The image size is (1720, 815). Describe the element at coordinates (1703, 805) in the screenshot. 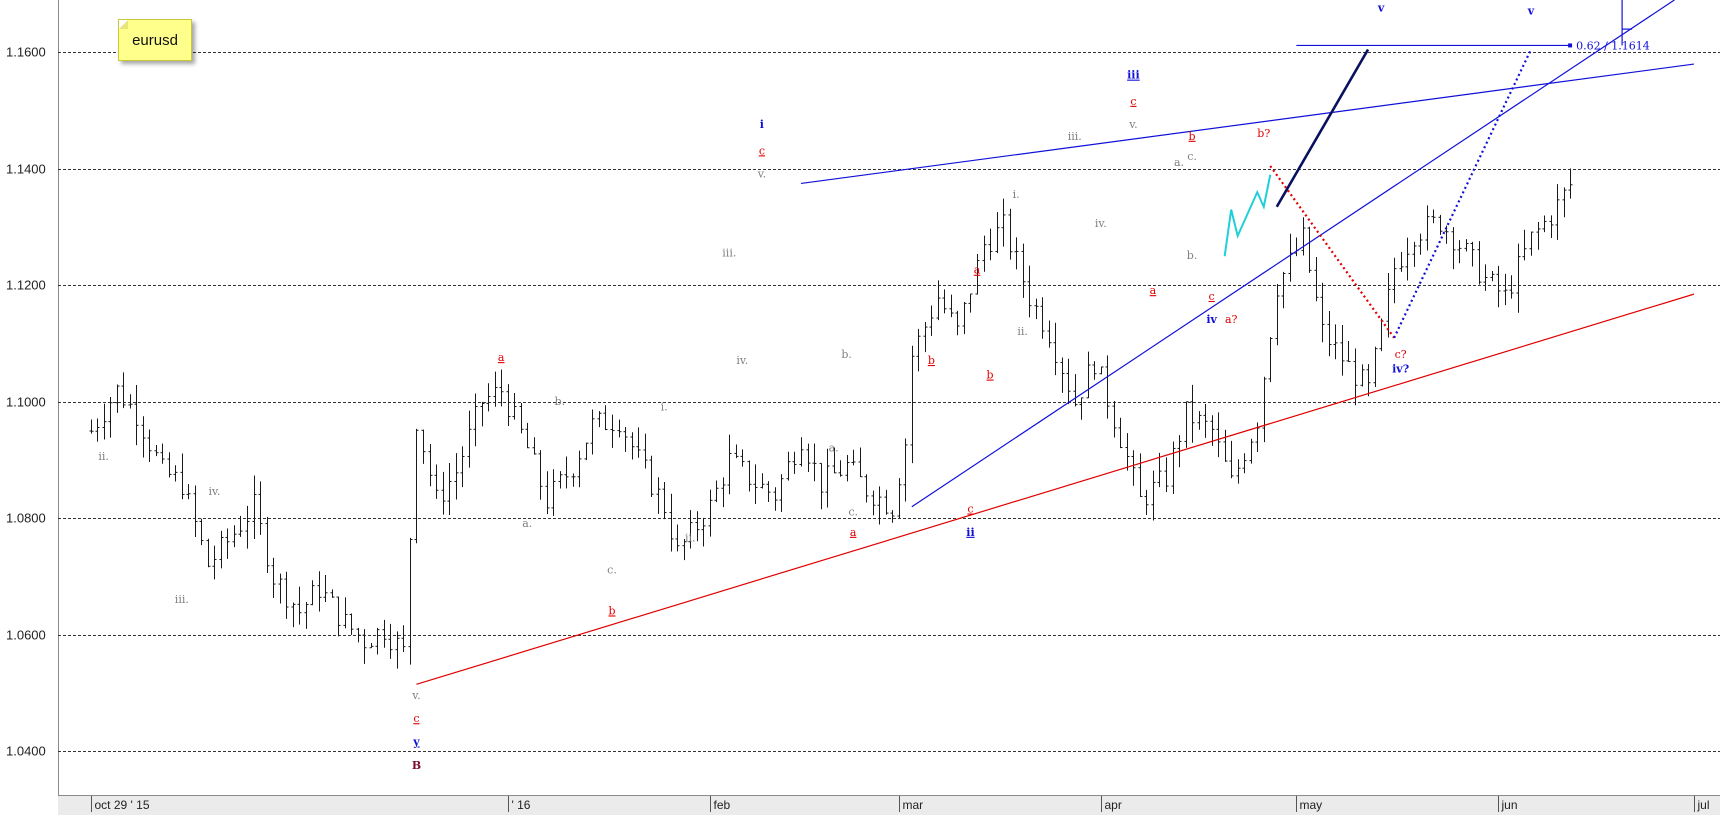

I see `x-tick-label: jul` at that location.